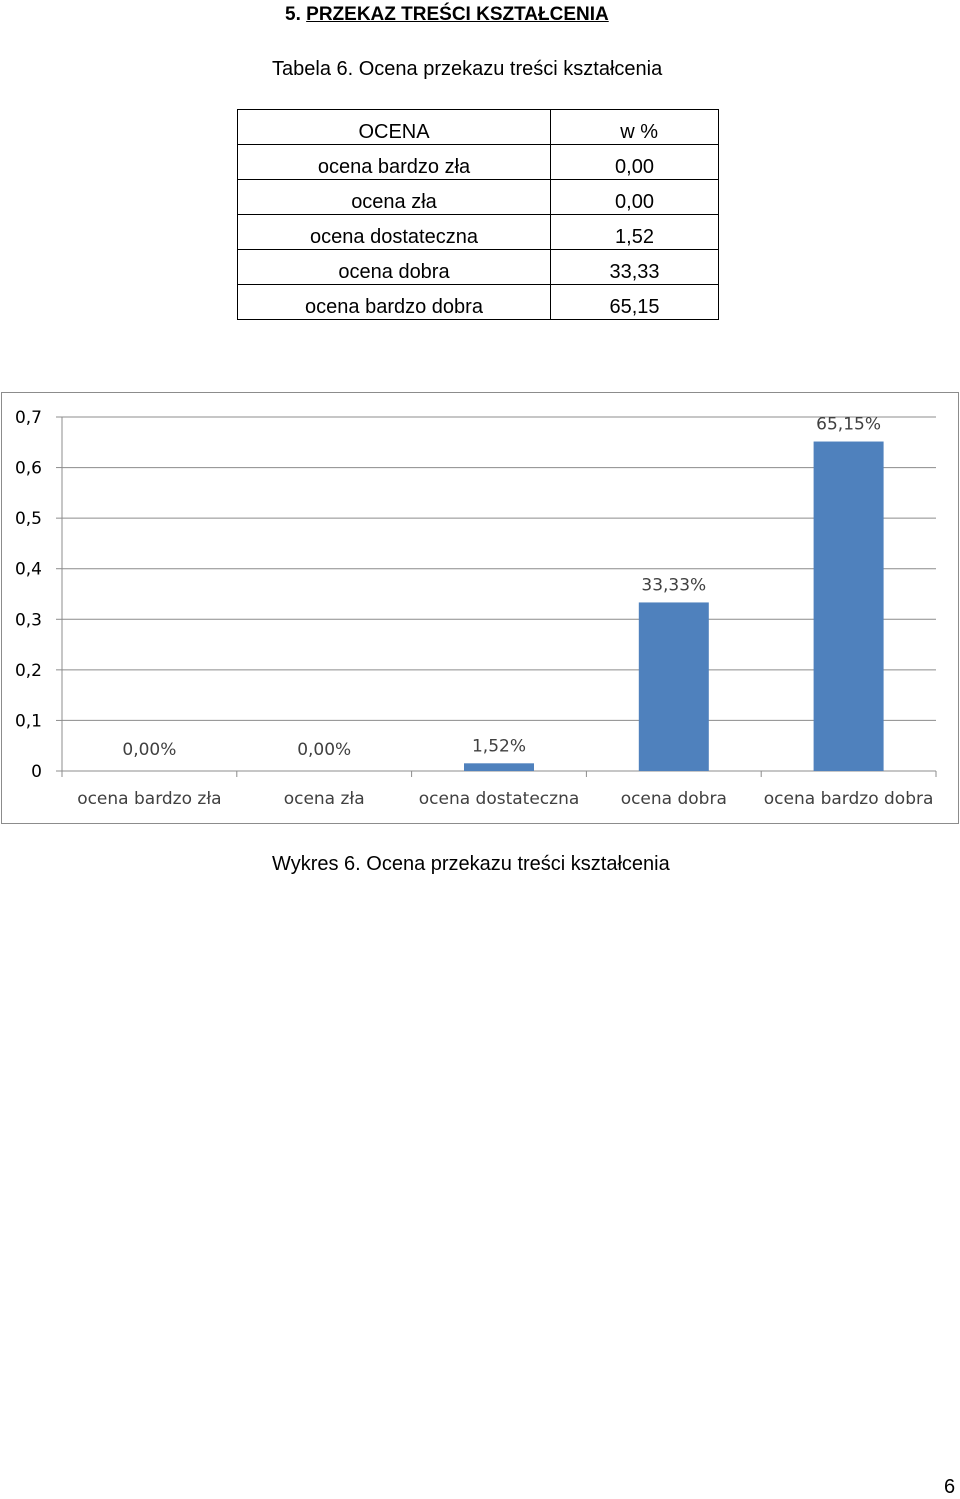  Describe the element at coordinates (634, 232) in the screenshot. I see `percent-cell: 1,52` at that location.